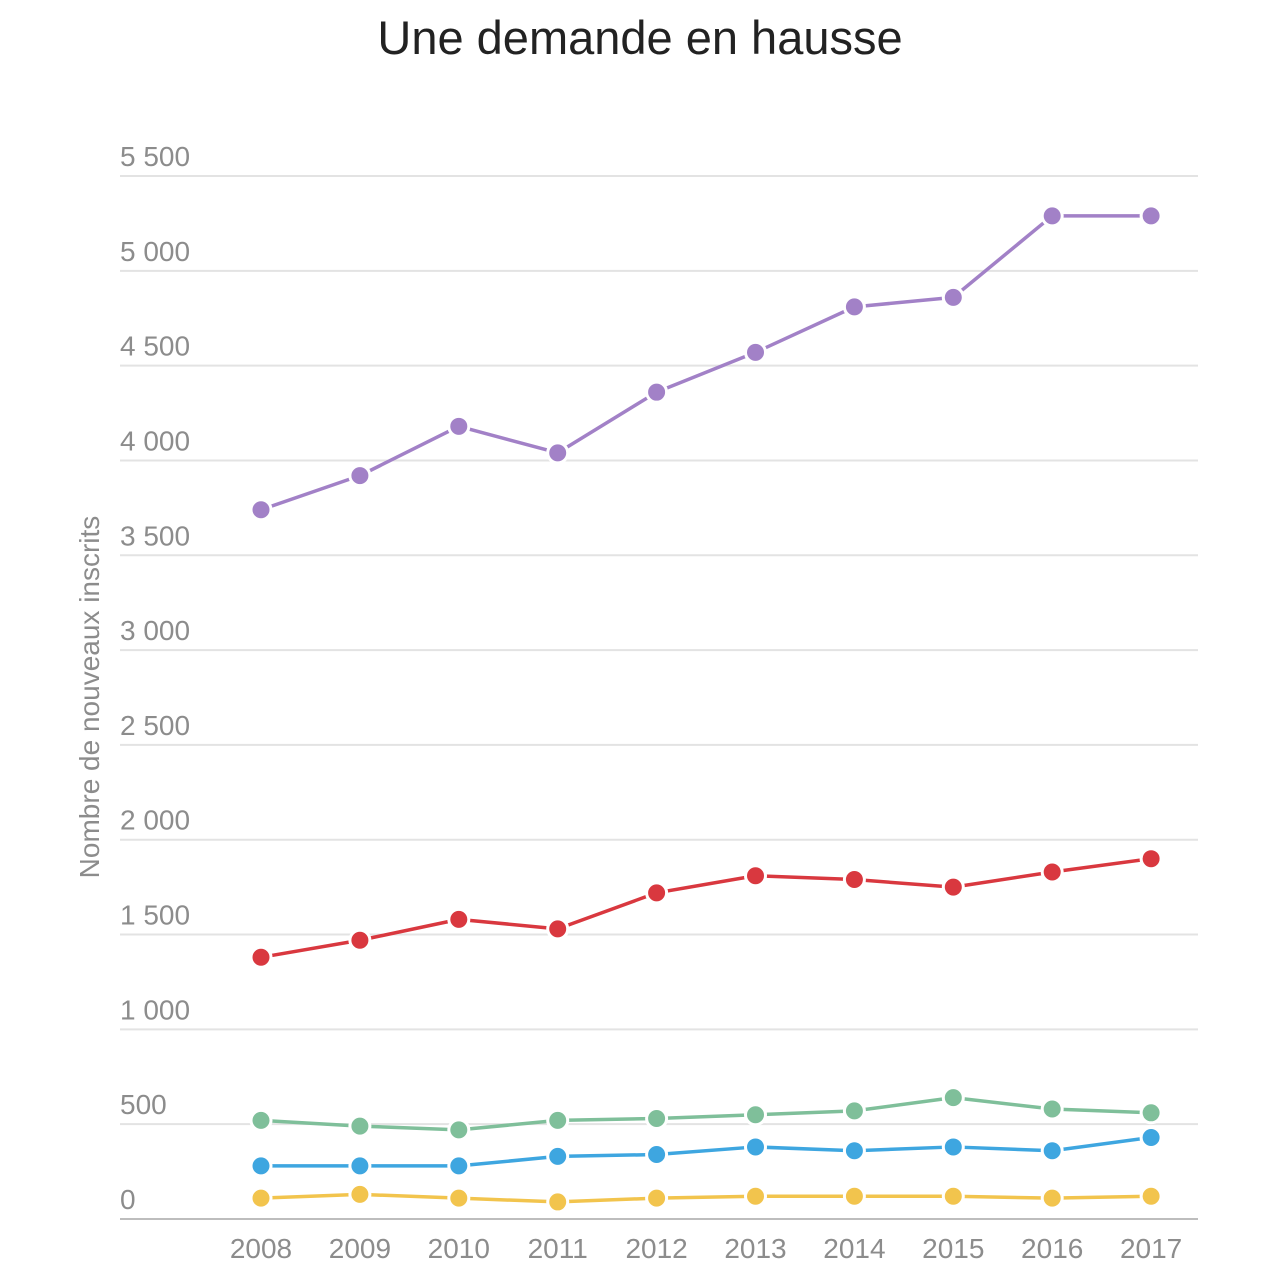 This screenshot has height=1280, width=1280. I want to click on x-tick-label: 2012, so click(656, 1248).